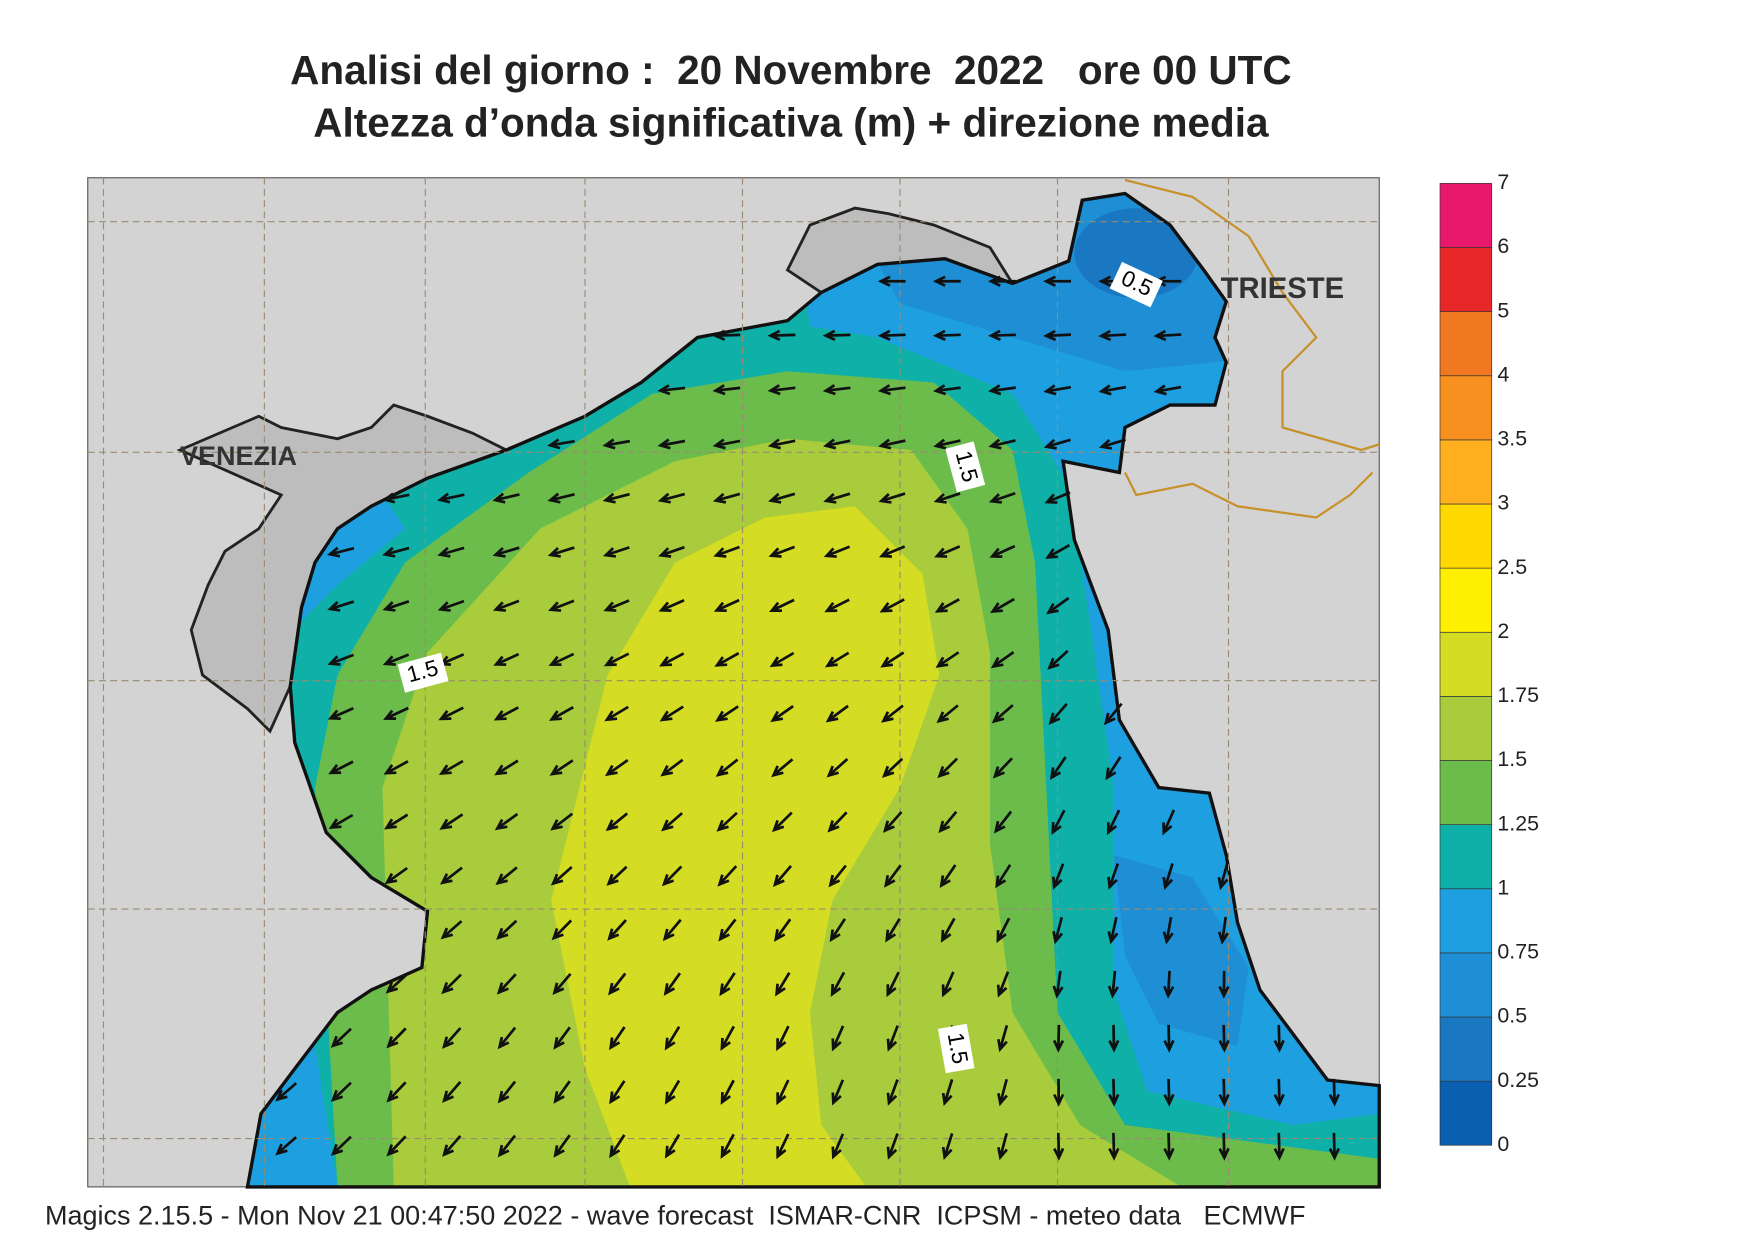 The height and width of the screenshot is (1242, 1755). I want to click on colorbar-tick-label: 5, so click(1503, 310).